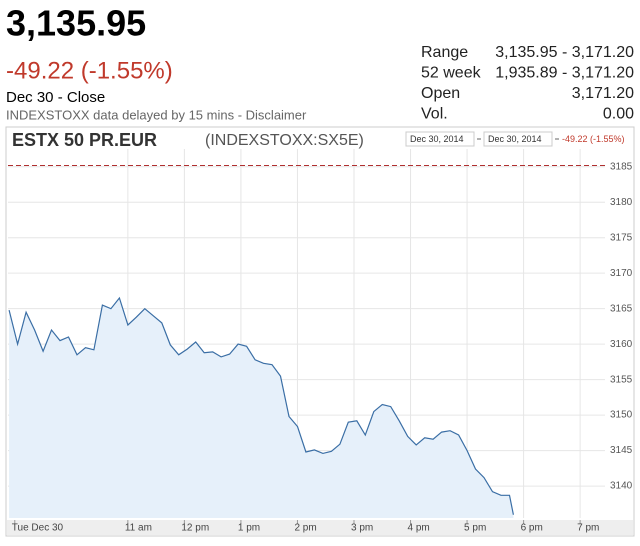  What do you see at coordinates (621, 308) in the screenshot?
I see `y-tick-label: 3165` at bounding box center [621, 308].